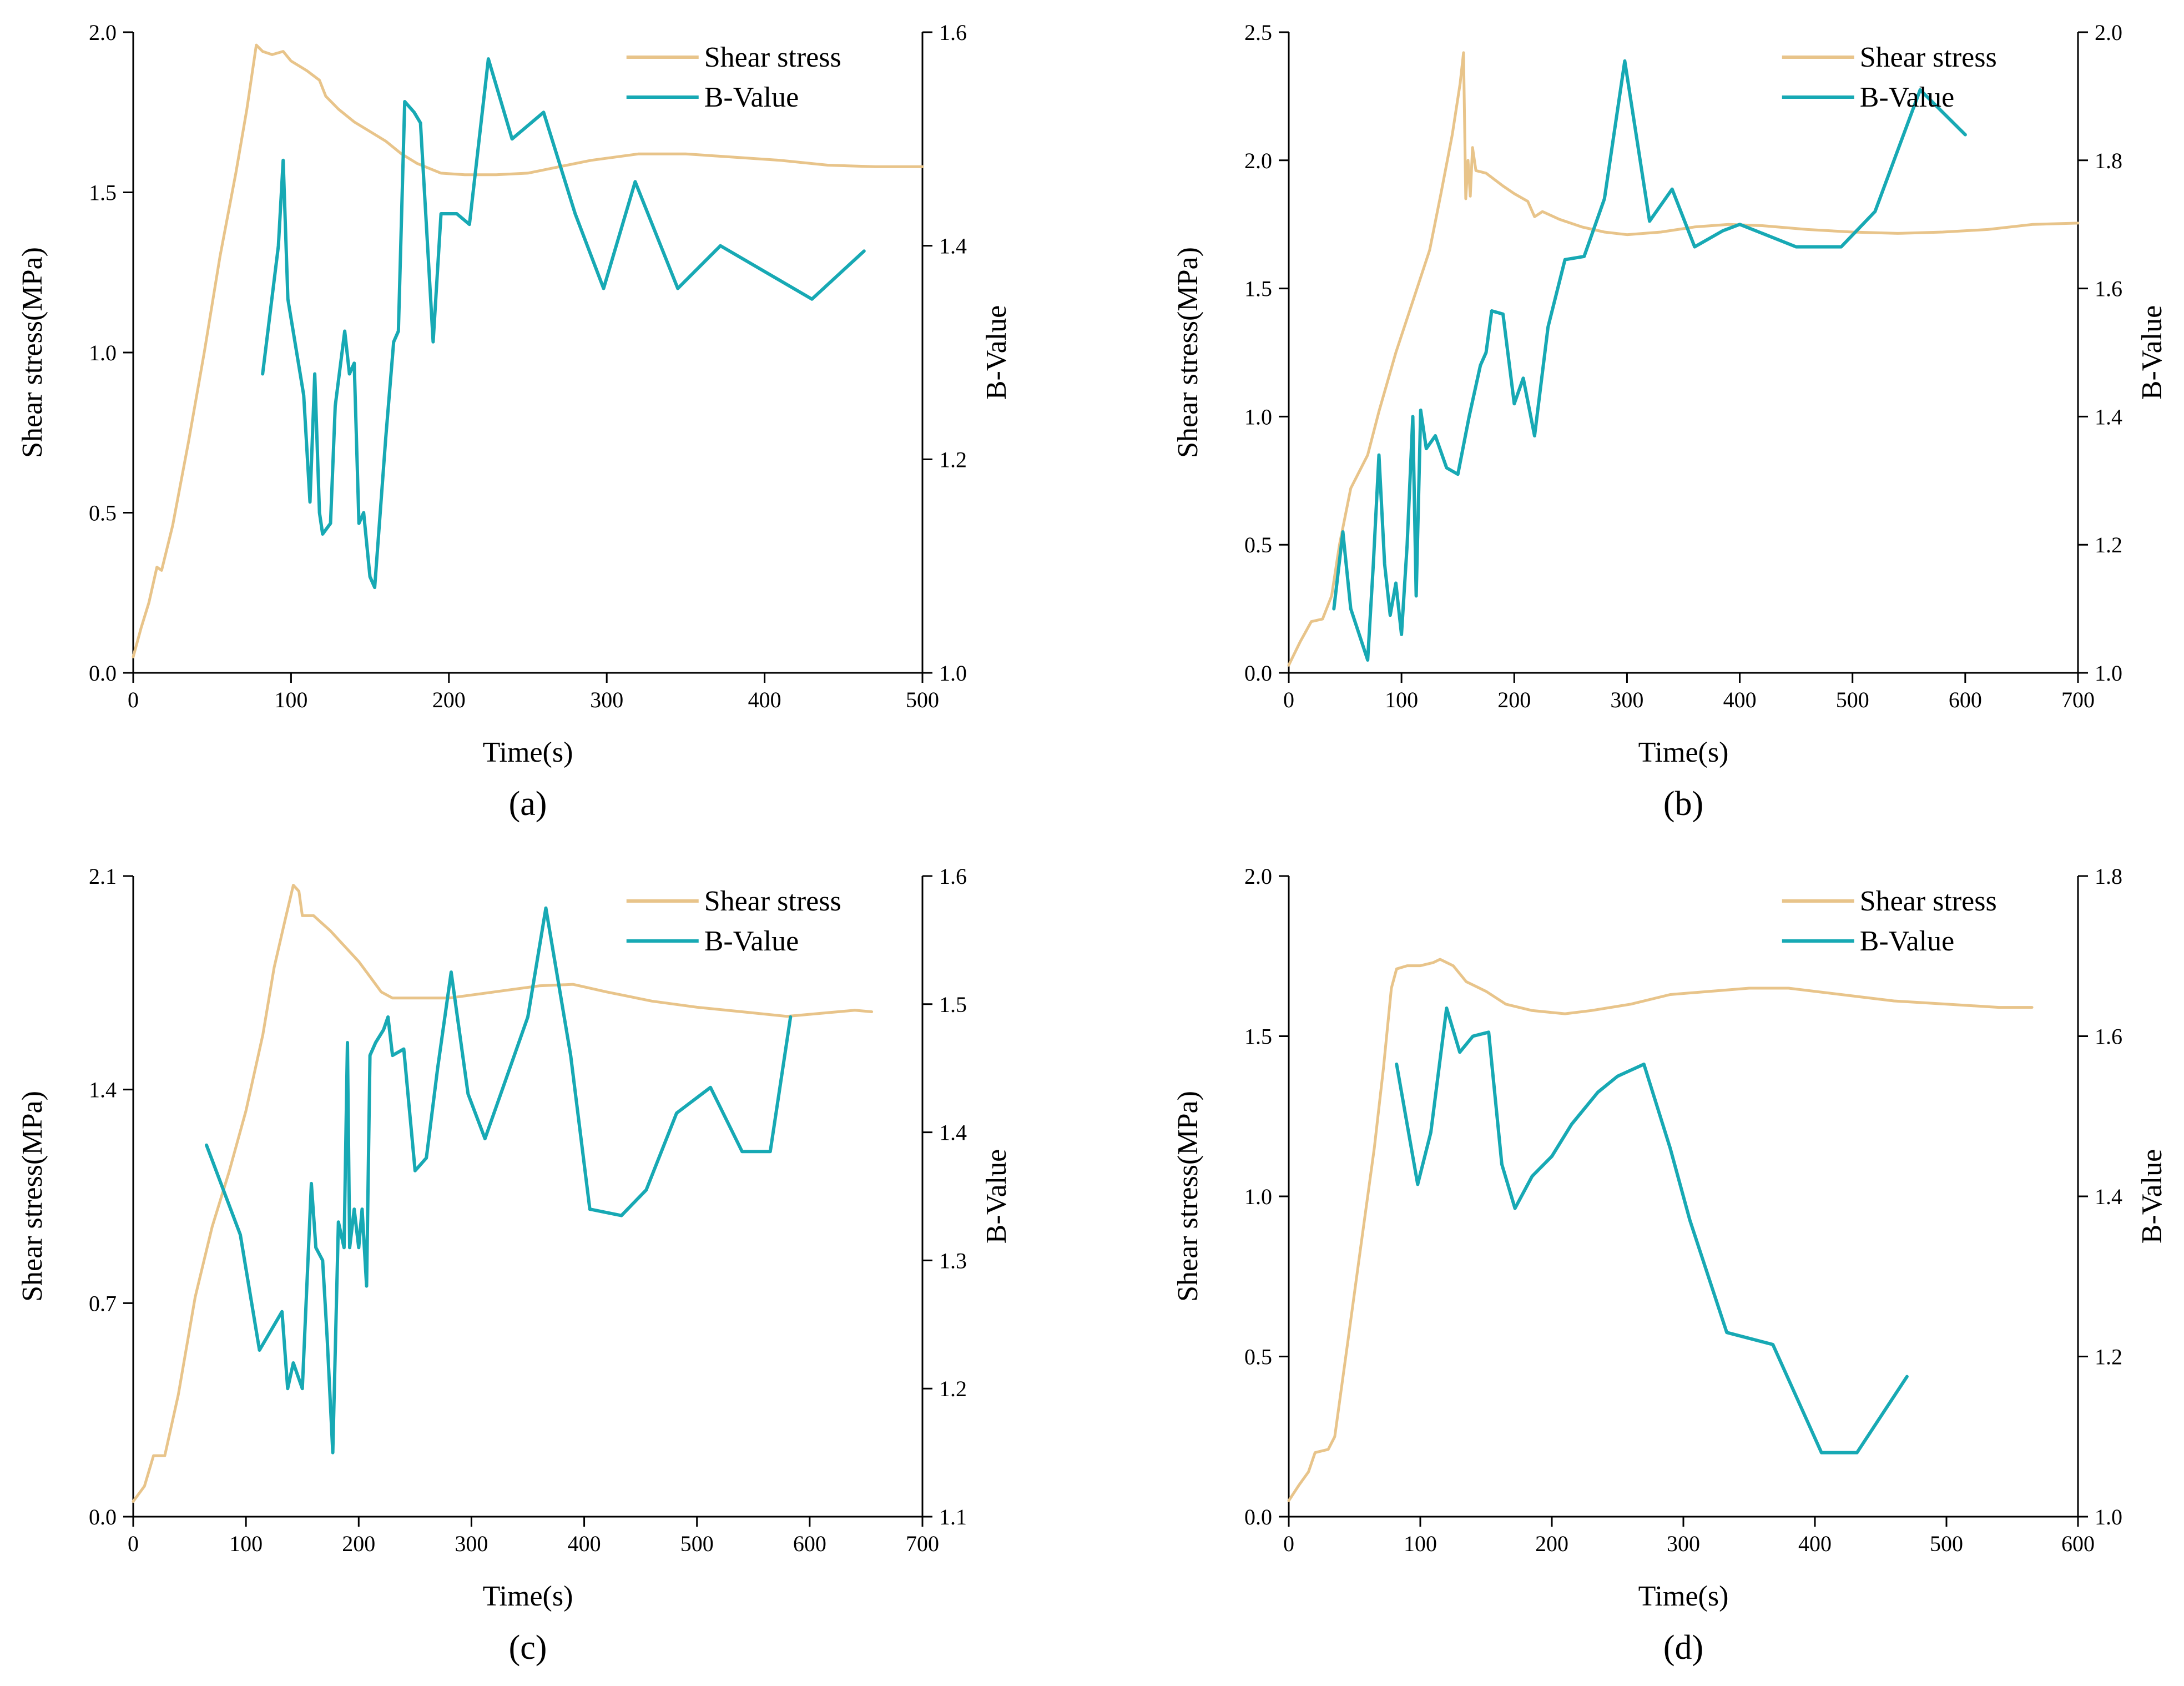 This screenshot has height=1686, width=2184. I want to click on panel-label: (b), so click(1683, 804).